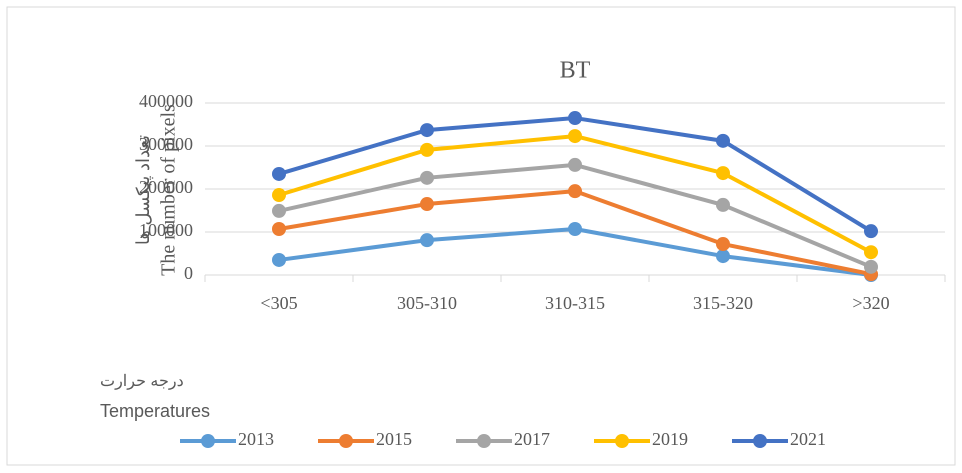 The image size is (962, 473). I want to click on x-tick-label: 310-315, so click(575, 303).